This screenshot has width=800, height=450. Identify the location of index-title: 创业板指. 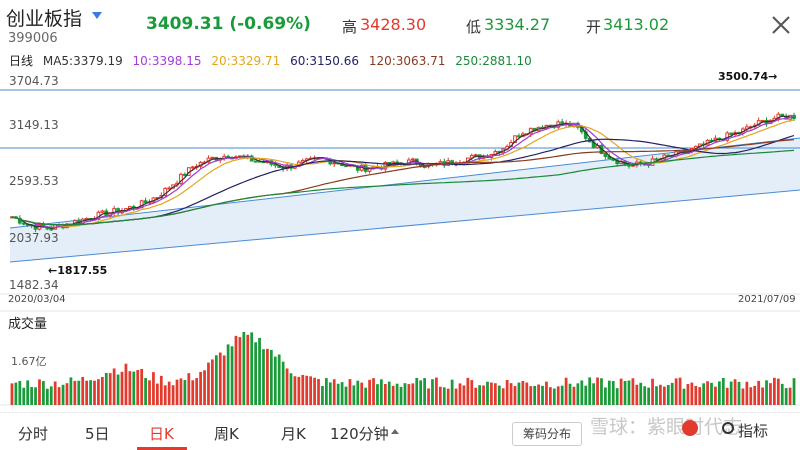
(44, 19).